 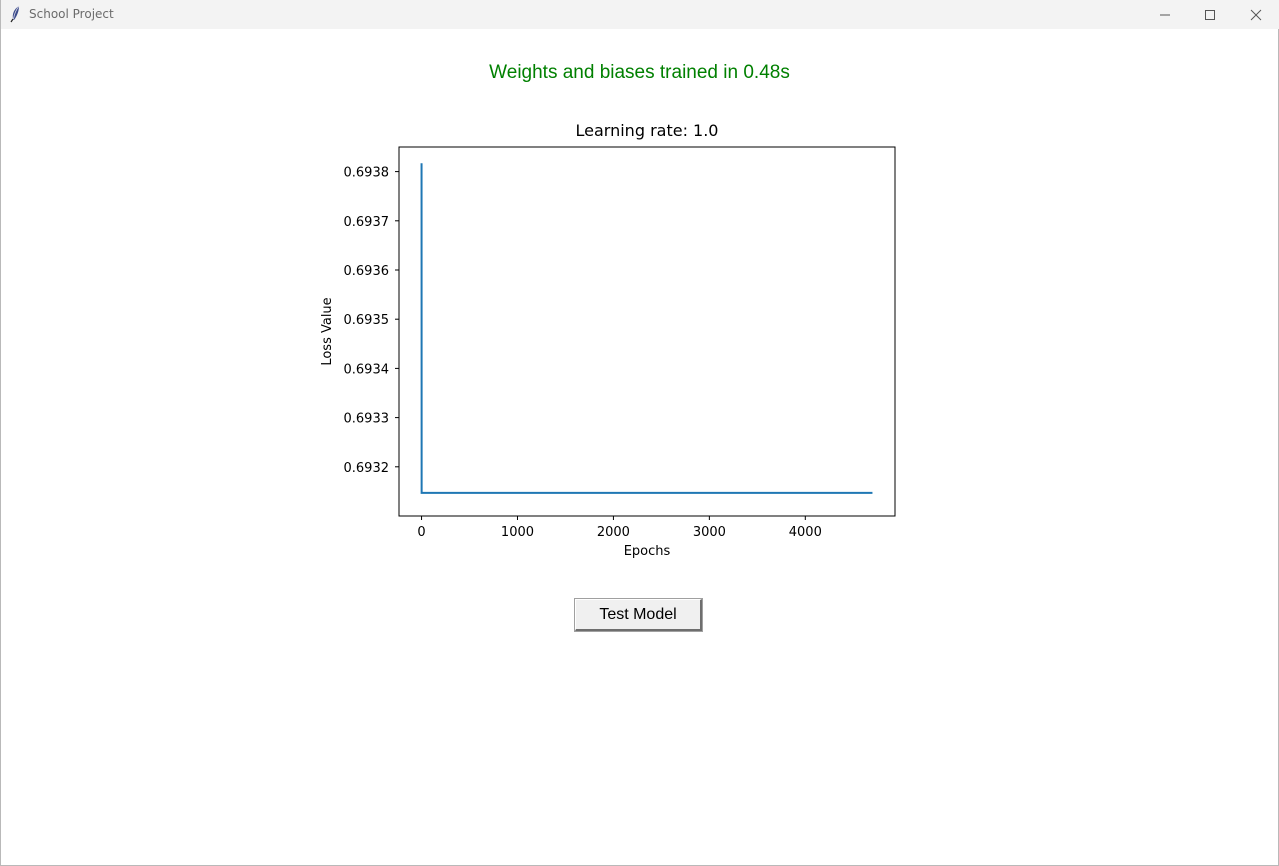 I want to click on close-button, so click(x=1256, y=14).